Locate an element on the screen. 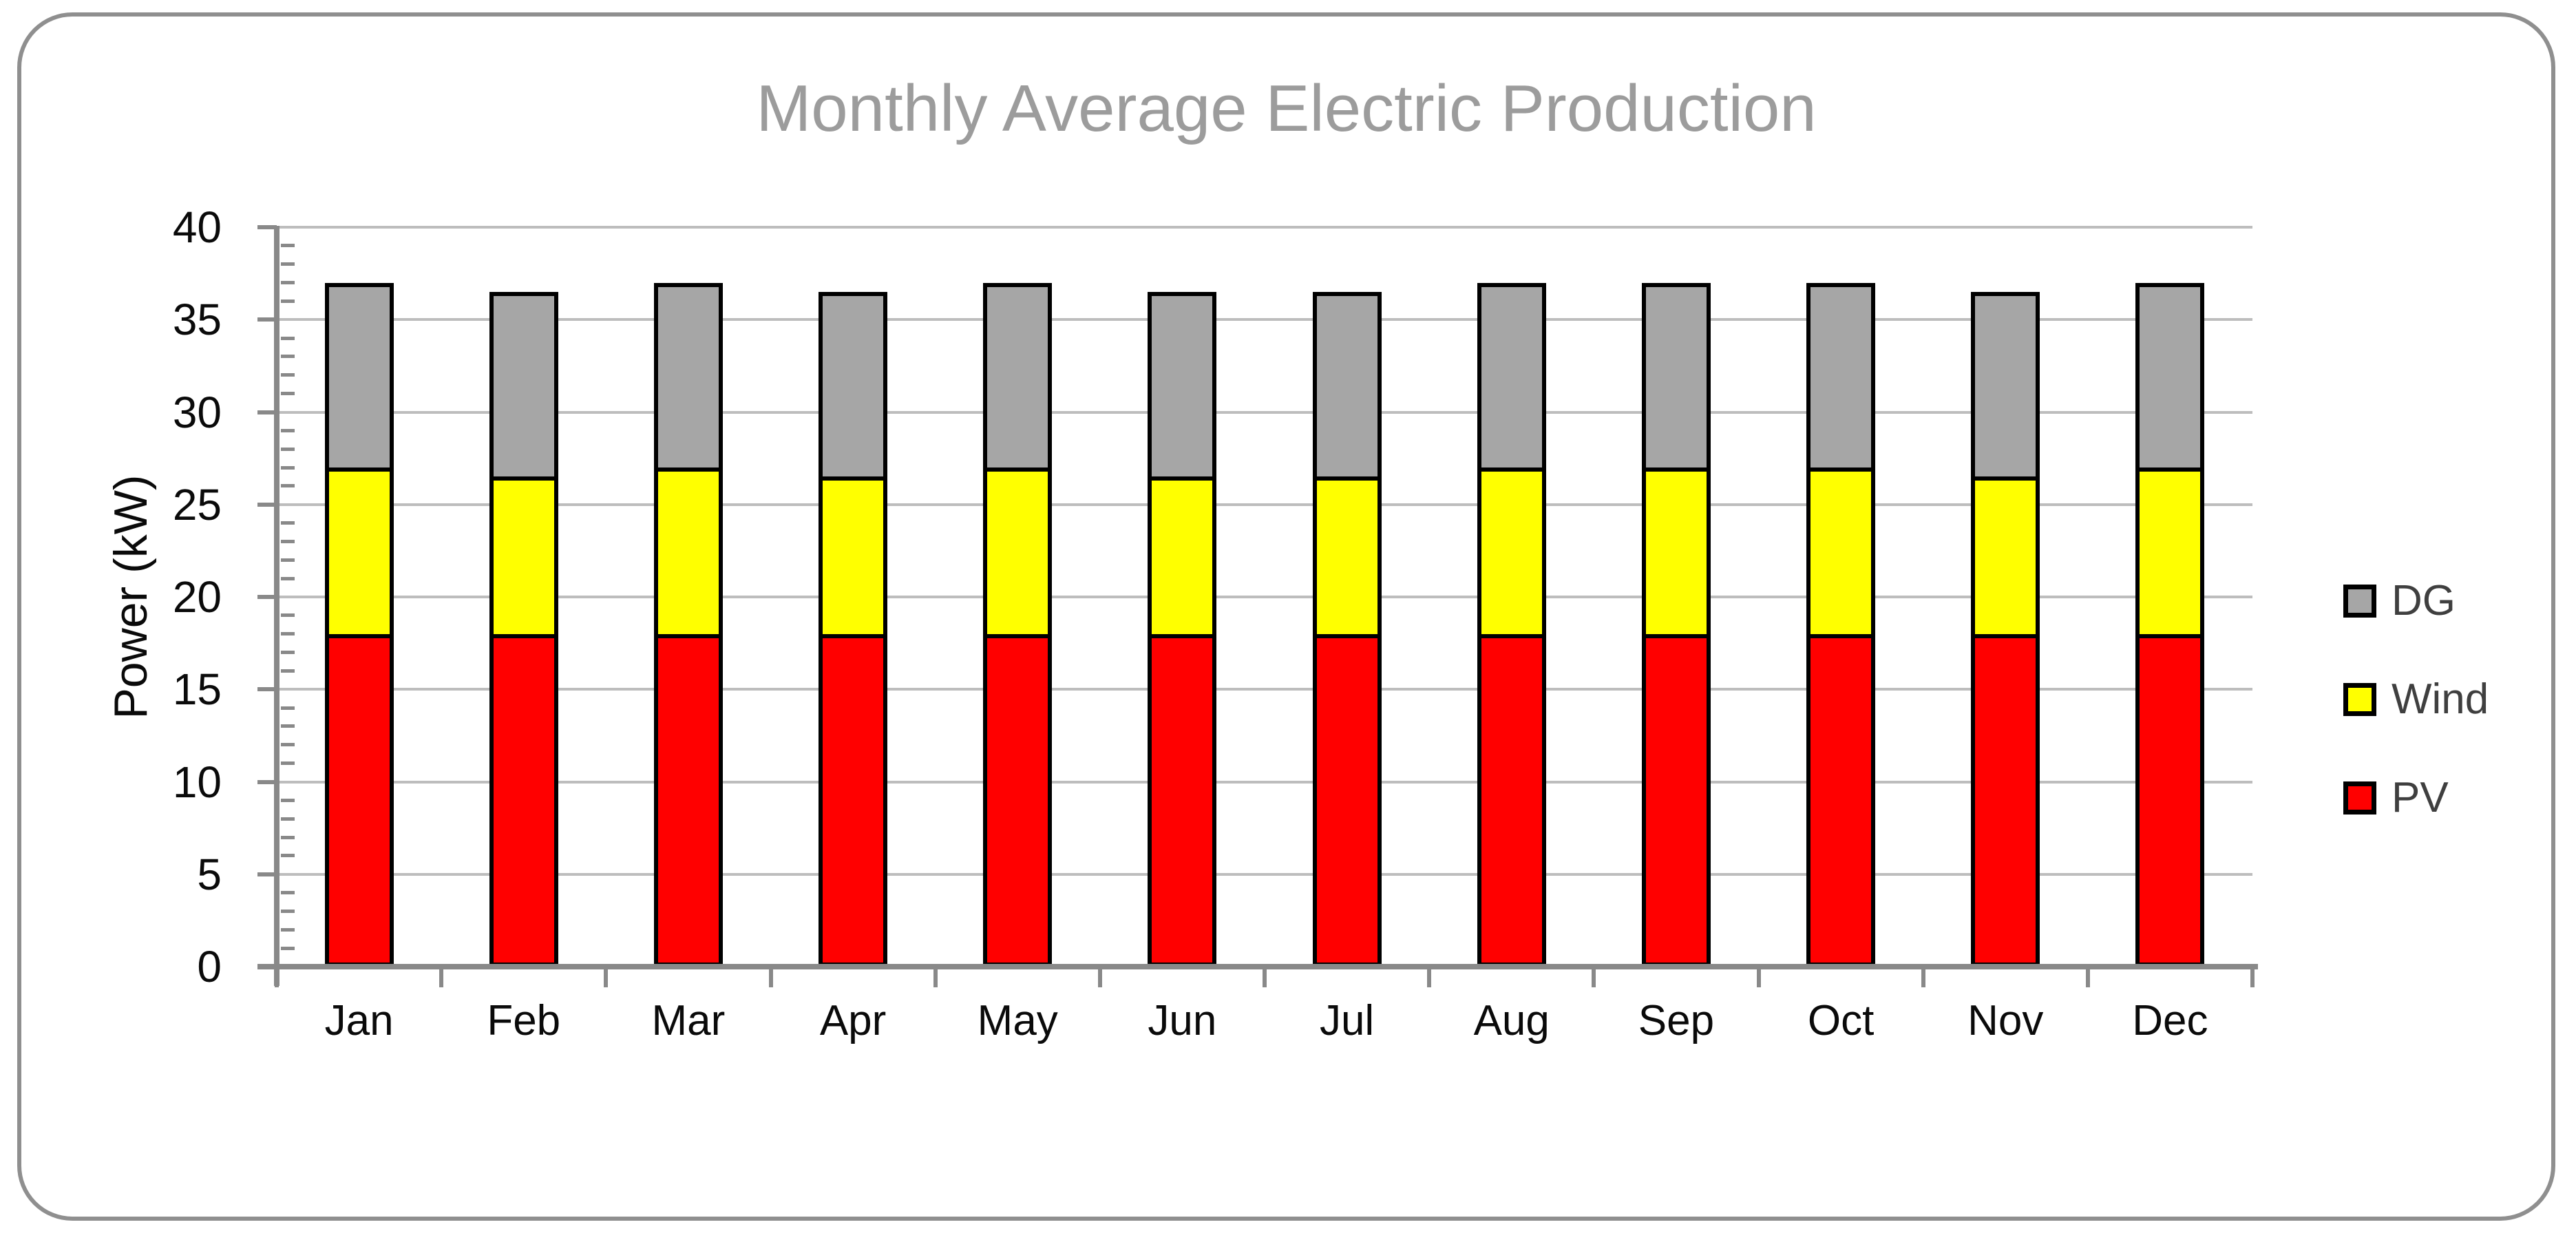 The width and height of the screenshot is (2576, 1240). y-tick-label: 40 is located at coordinates (197, 227).